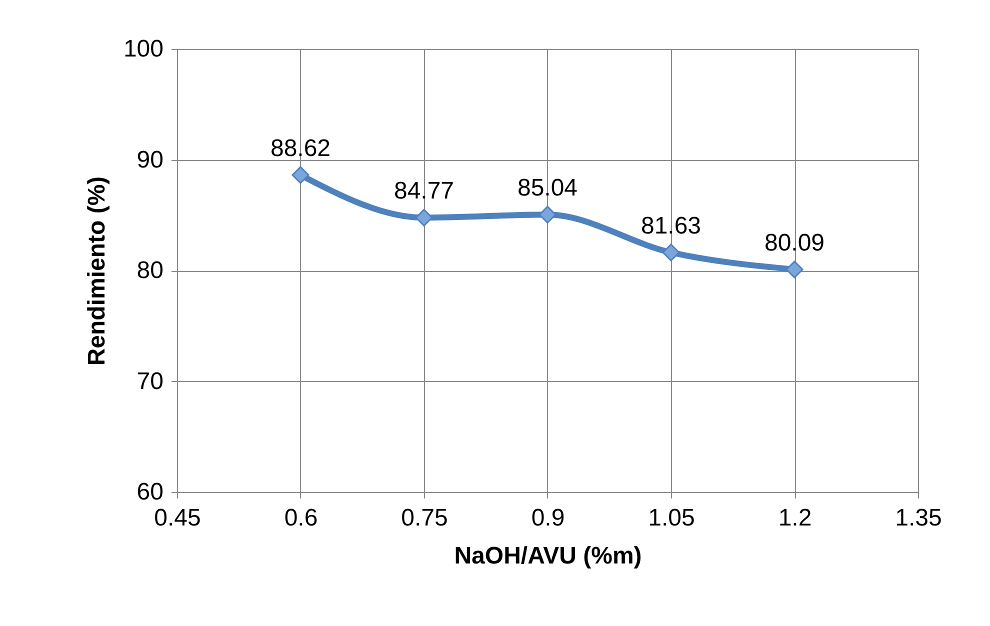 The height and width of the screenshot is (626, 990). I want to click on y-tick-label: 60, so click(150, 492).